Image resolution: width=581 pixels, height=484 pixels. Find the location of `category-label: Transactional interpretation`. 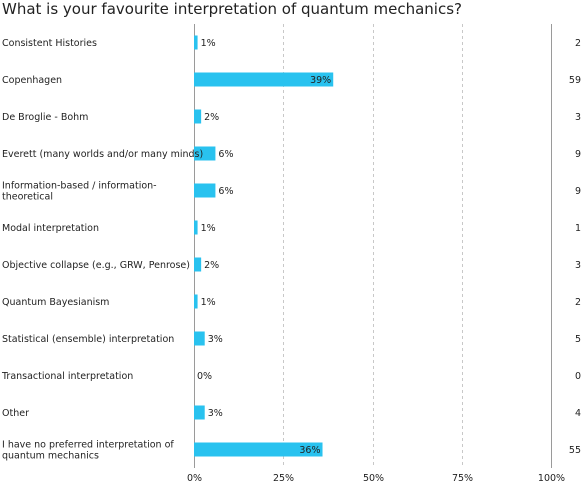

category-label: Transactional interpretation is located at coordinates (67, 376).